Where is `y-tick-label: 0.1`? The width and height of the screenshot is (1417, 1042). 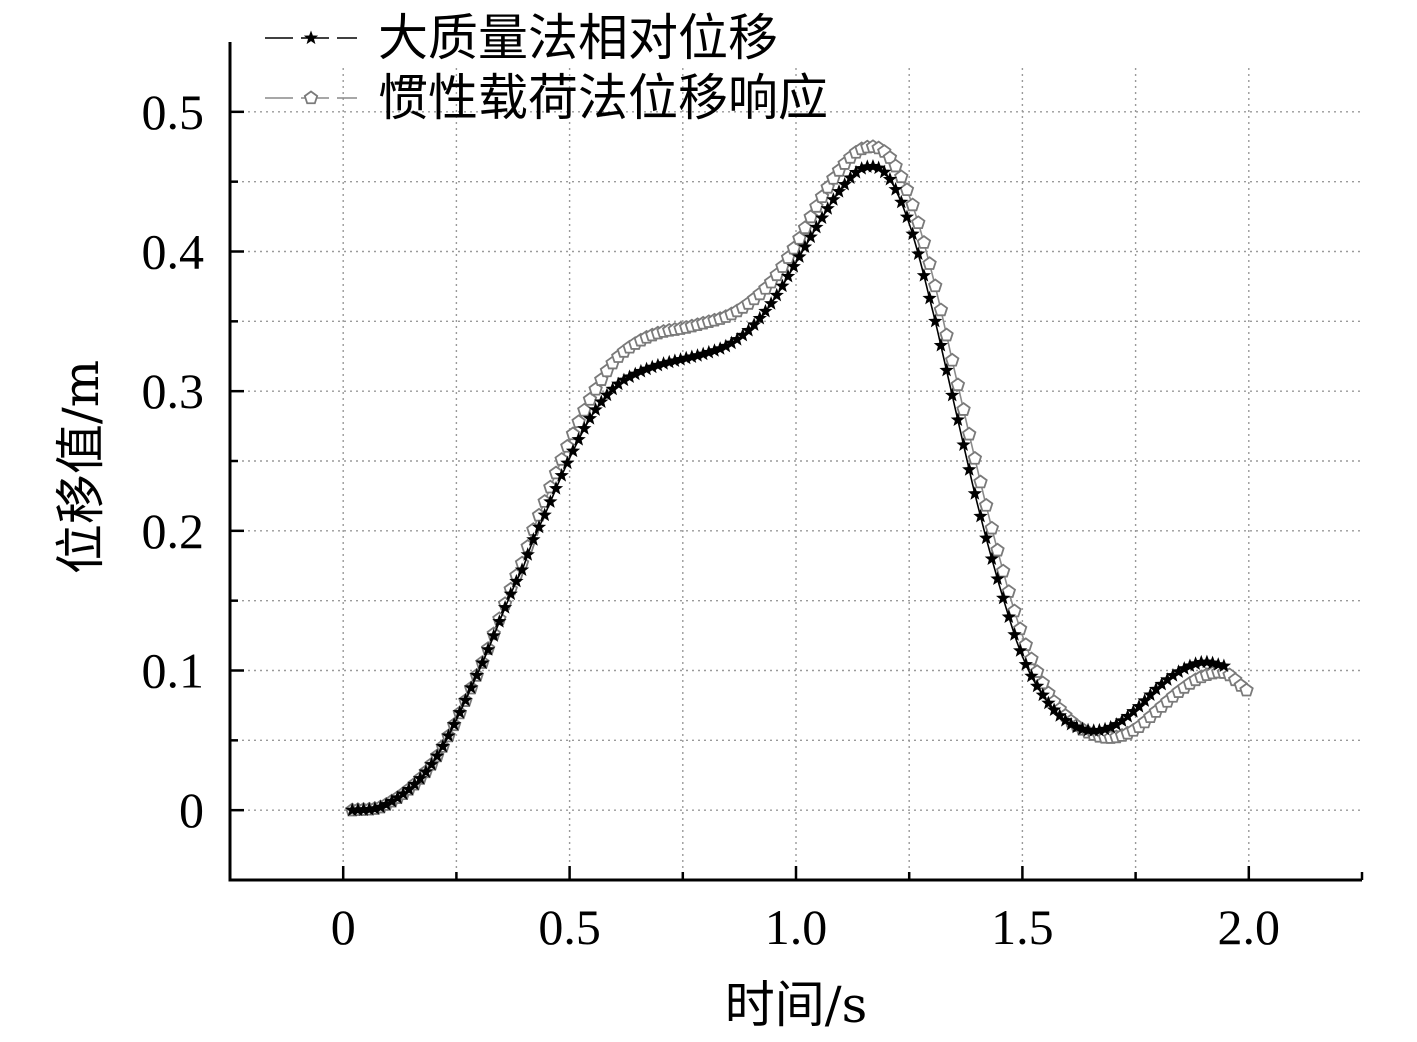 y-tick-label: 0.1 is located at coordinates (173, 671).